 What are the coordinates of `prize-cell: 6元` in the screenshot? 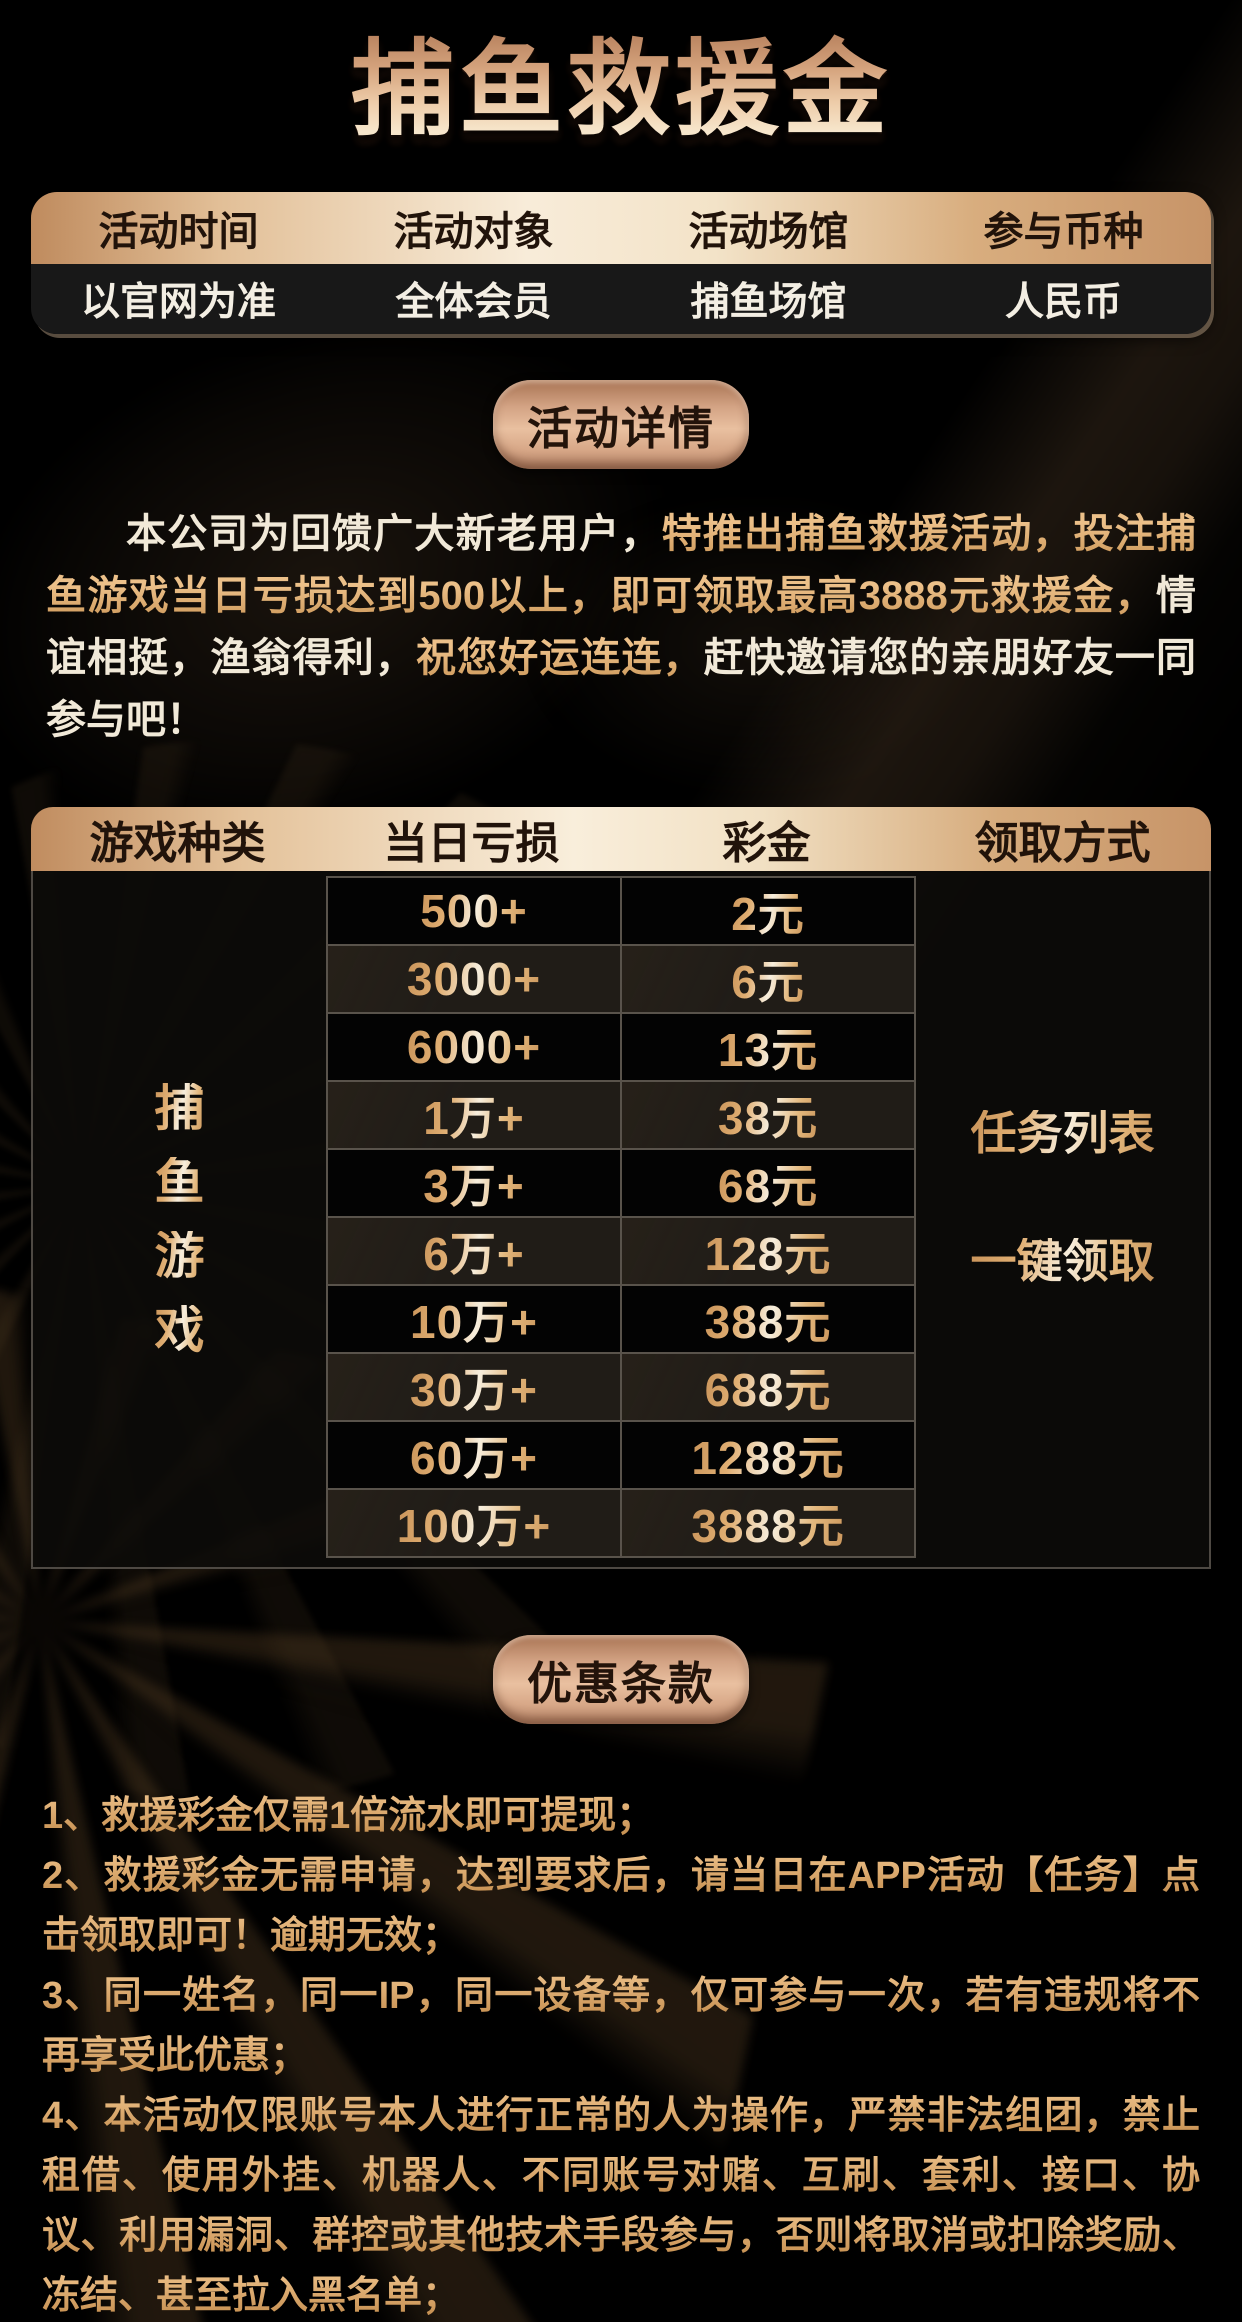 It's located at (768, 979).